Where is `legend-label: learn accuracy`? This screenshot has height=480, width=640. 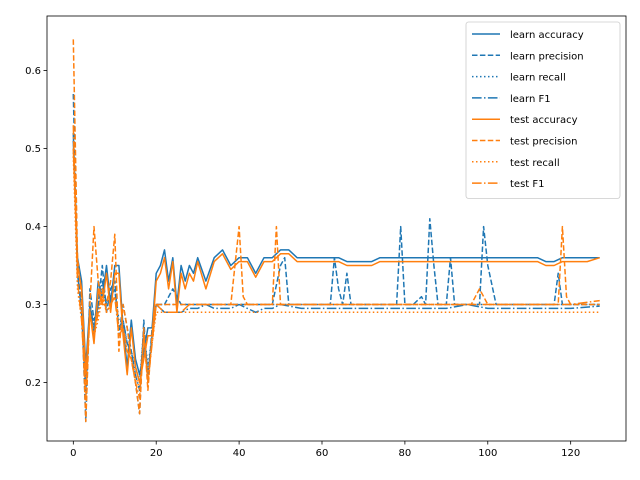 legend-label: learn accuracy is located at coordinates (547, 35).